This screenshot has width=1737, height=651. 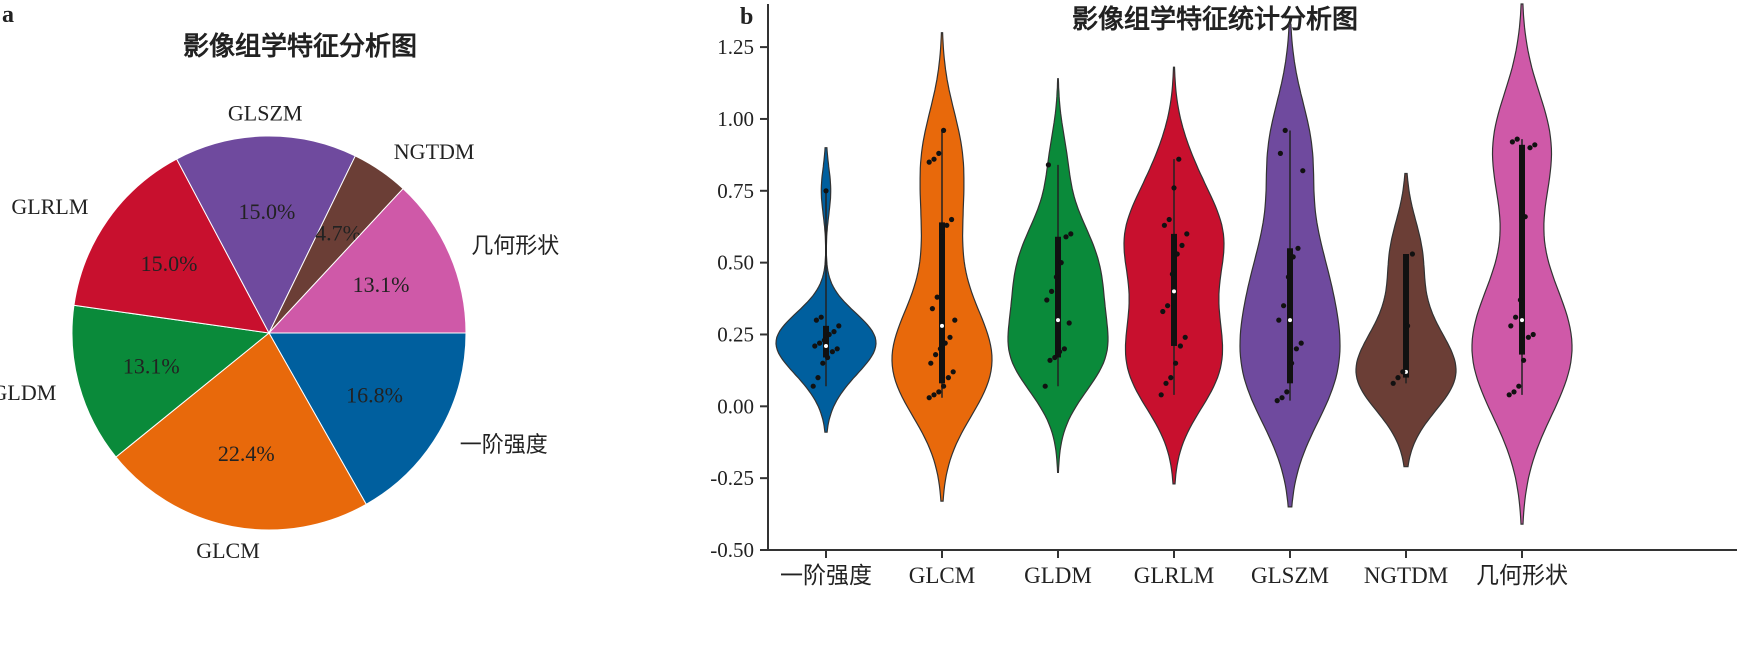 I want to click on y-tick-label: 0.50, so click(x=735, y=263).